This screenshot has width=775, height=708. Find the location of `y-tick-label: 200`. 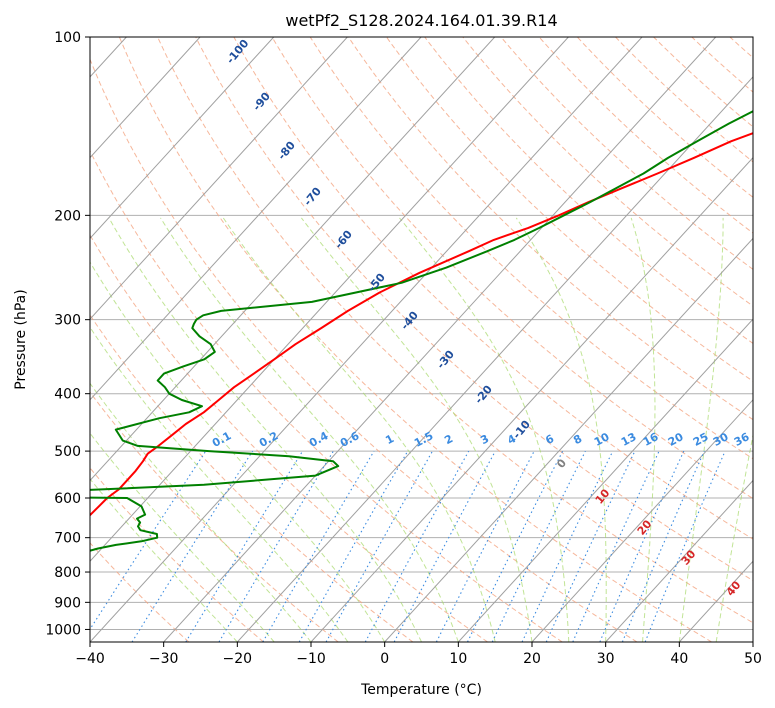

y-tick-label: 200 is located at coordinates (67, 216).